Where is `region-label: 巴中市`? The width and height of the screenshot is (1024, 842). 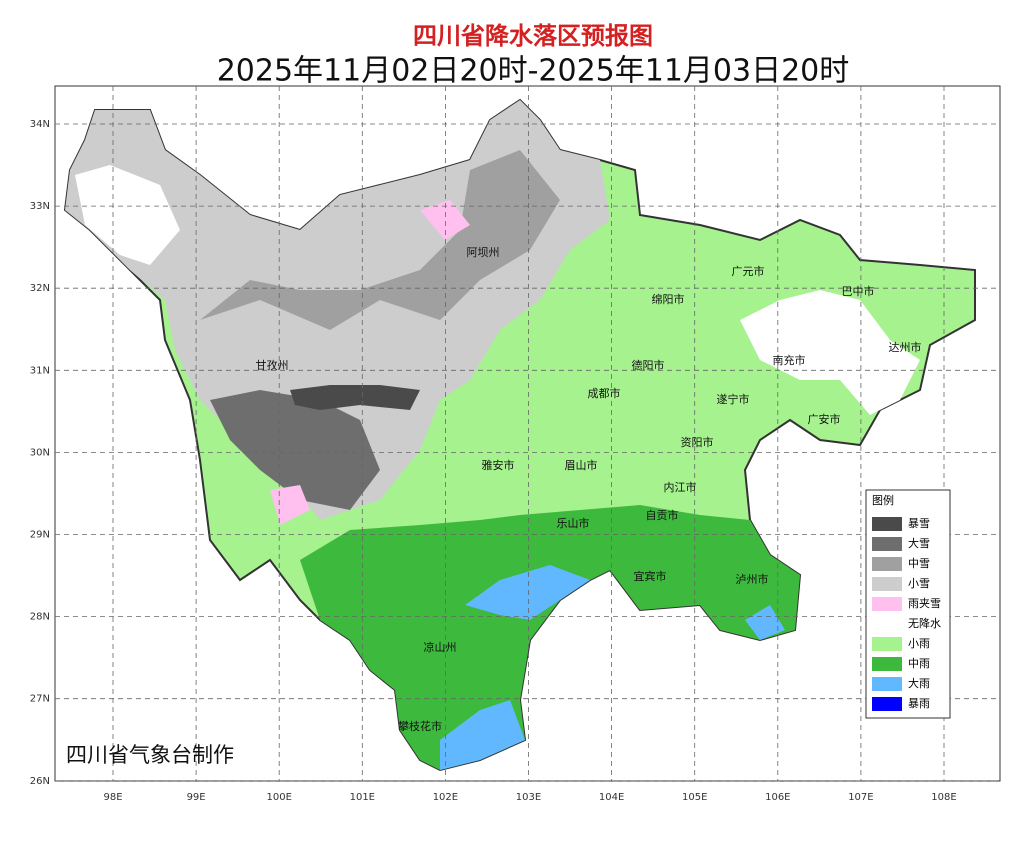 region-label: 巴中市 is located at coordinates (858, 291).